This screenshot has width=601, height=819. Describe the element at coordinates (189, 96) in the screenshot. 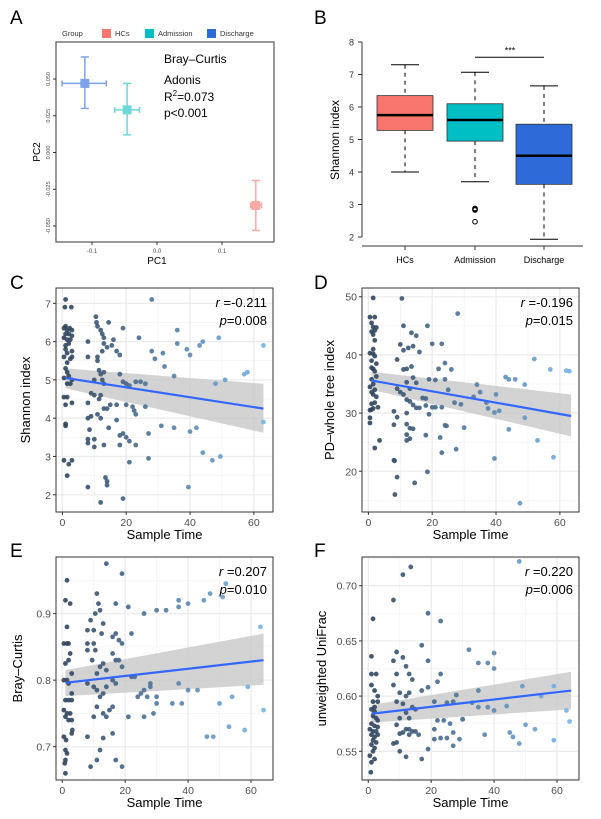

I see `annotation-r2: R2=0.073` at that location.